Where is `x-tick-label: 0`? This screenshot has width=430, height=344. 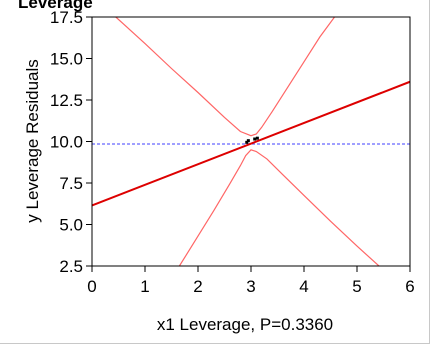 x-tick-label: 0 is located at coordinates (91, 286).